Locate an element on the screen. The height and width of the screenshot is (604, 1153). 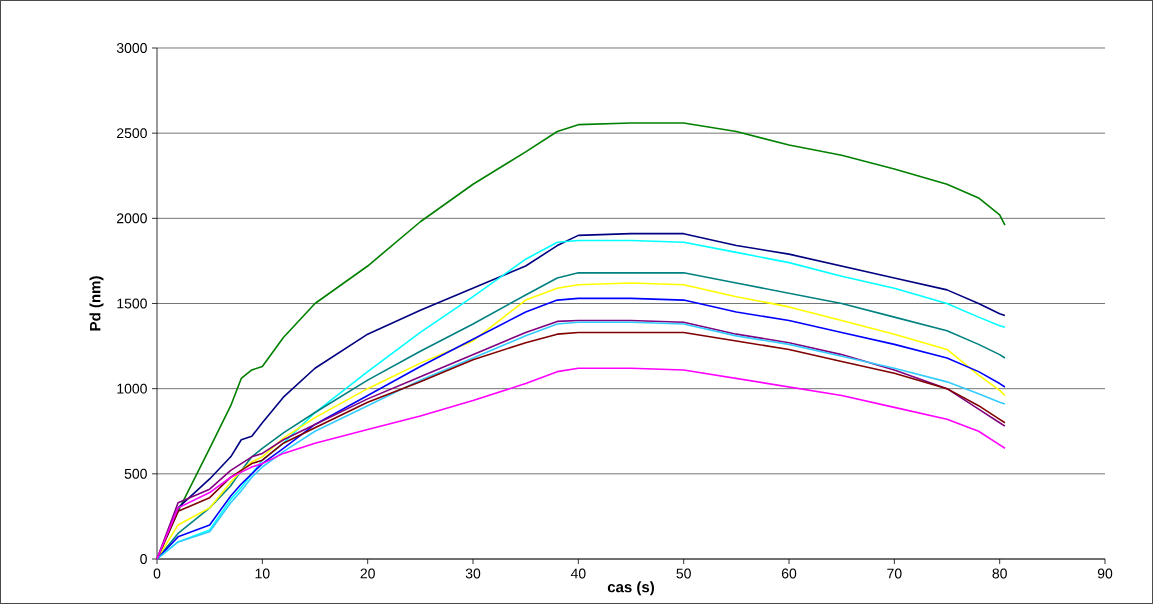
x-tick-label: 30 is located at coordinates (473, 573).